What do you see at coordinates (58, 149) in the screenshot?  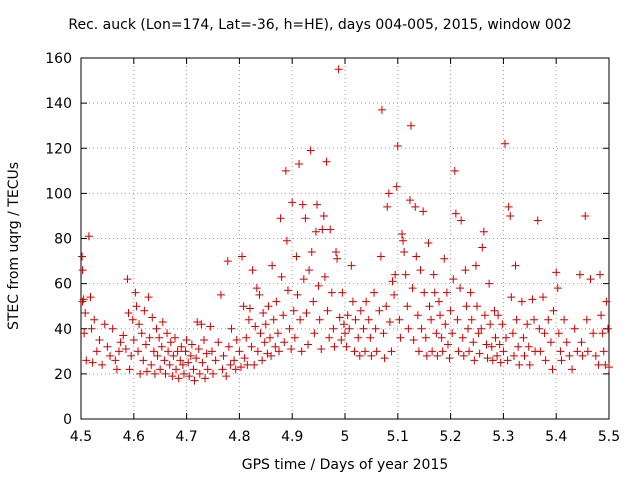 I see `y-tick-label: 120` at bounding box center [58, 149].